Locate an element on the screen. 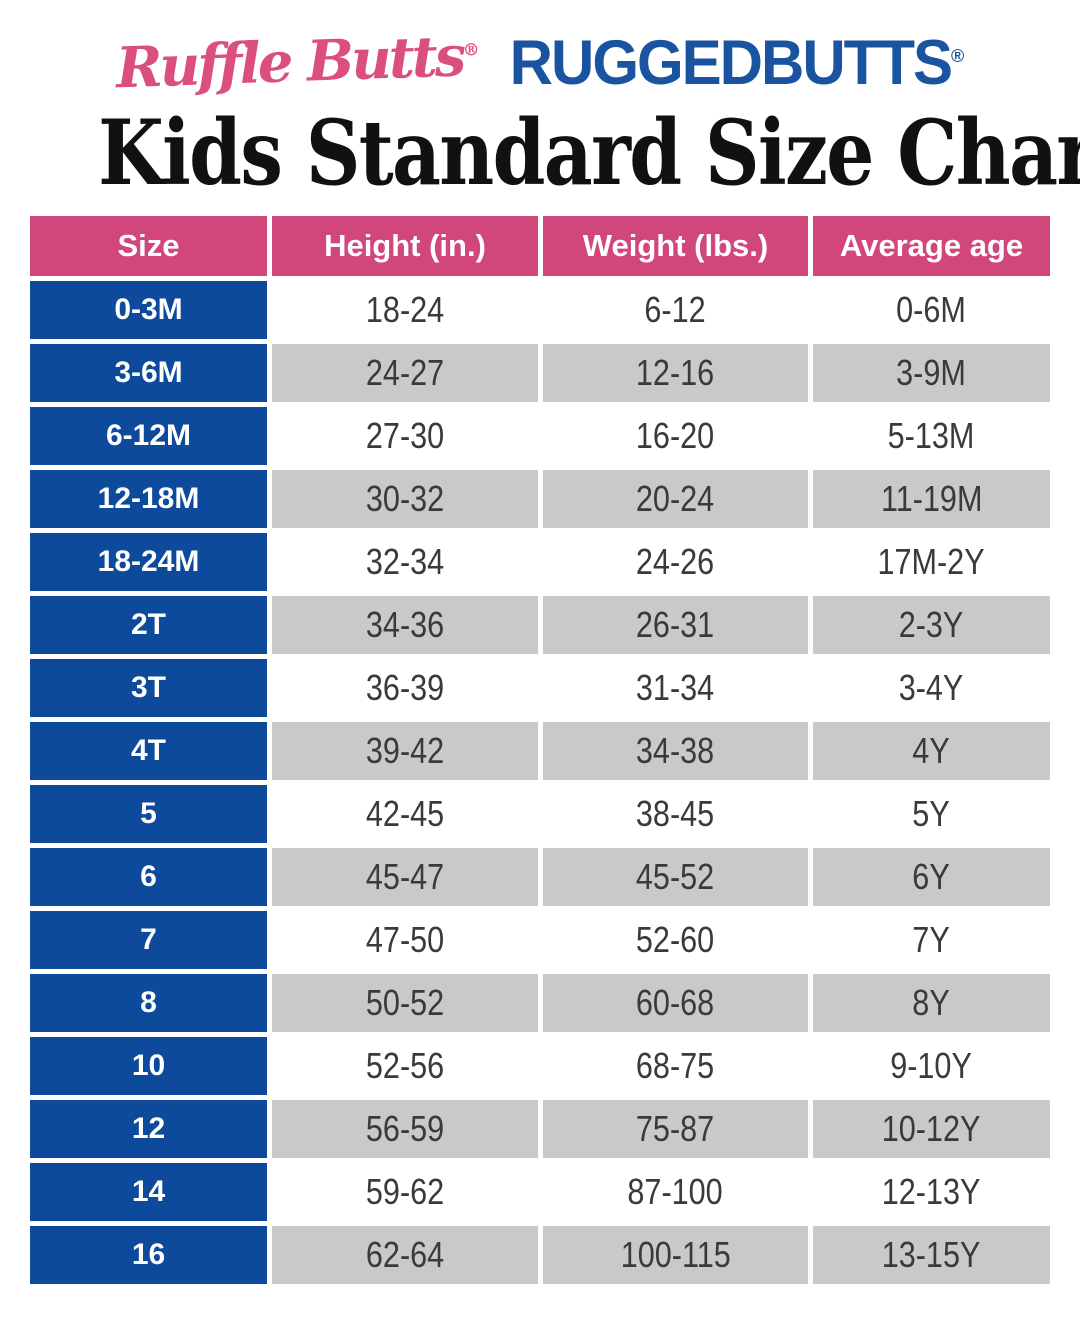 This screenshot has height=1320, width=1080. height-value: 32-34 is located at coordinates (405, 561).